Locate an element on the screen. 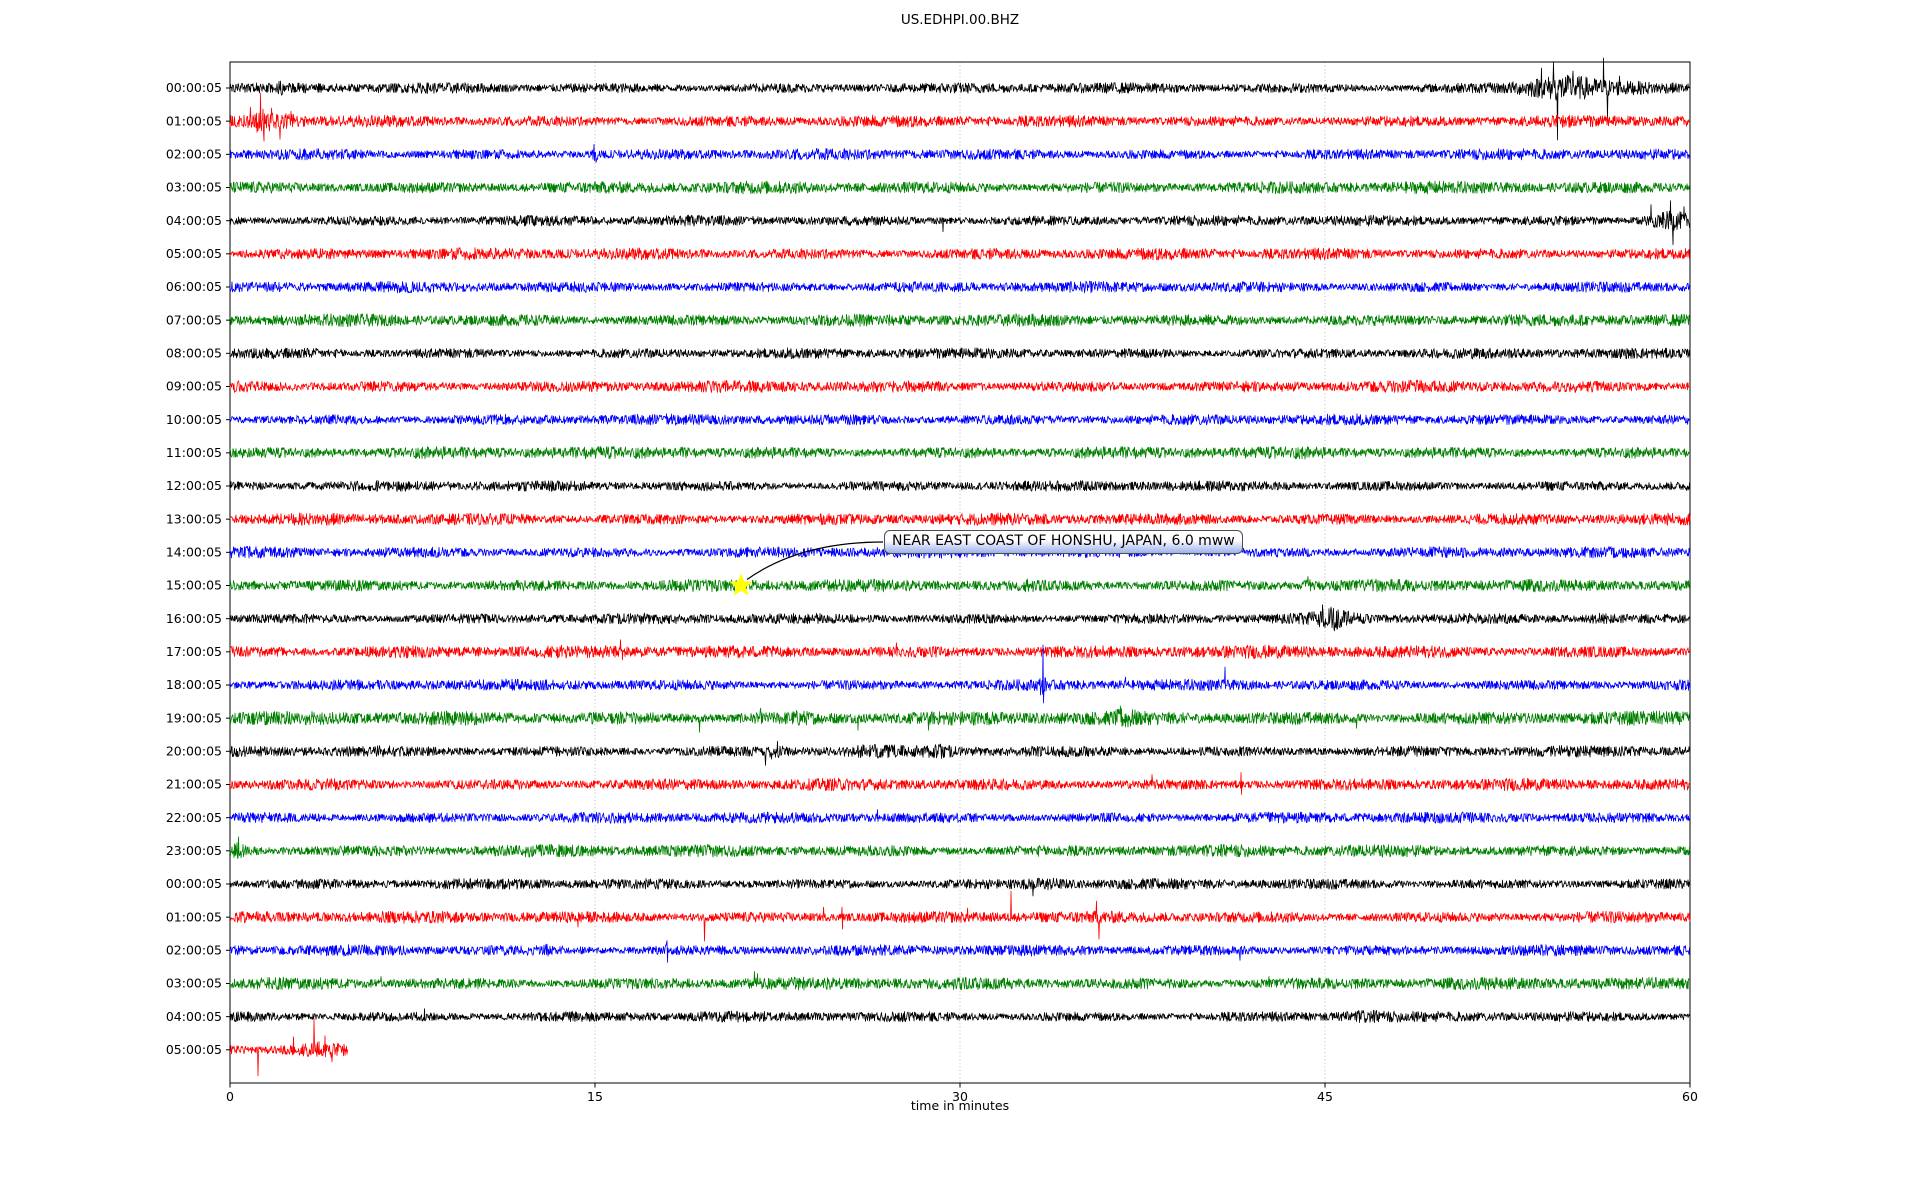 The height and width of the screenshot is (1200, 1920). row-label-4: 04:00:05 is located at coordinates (194, 220).